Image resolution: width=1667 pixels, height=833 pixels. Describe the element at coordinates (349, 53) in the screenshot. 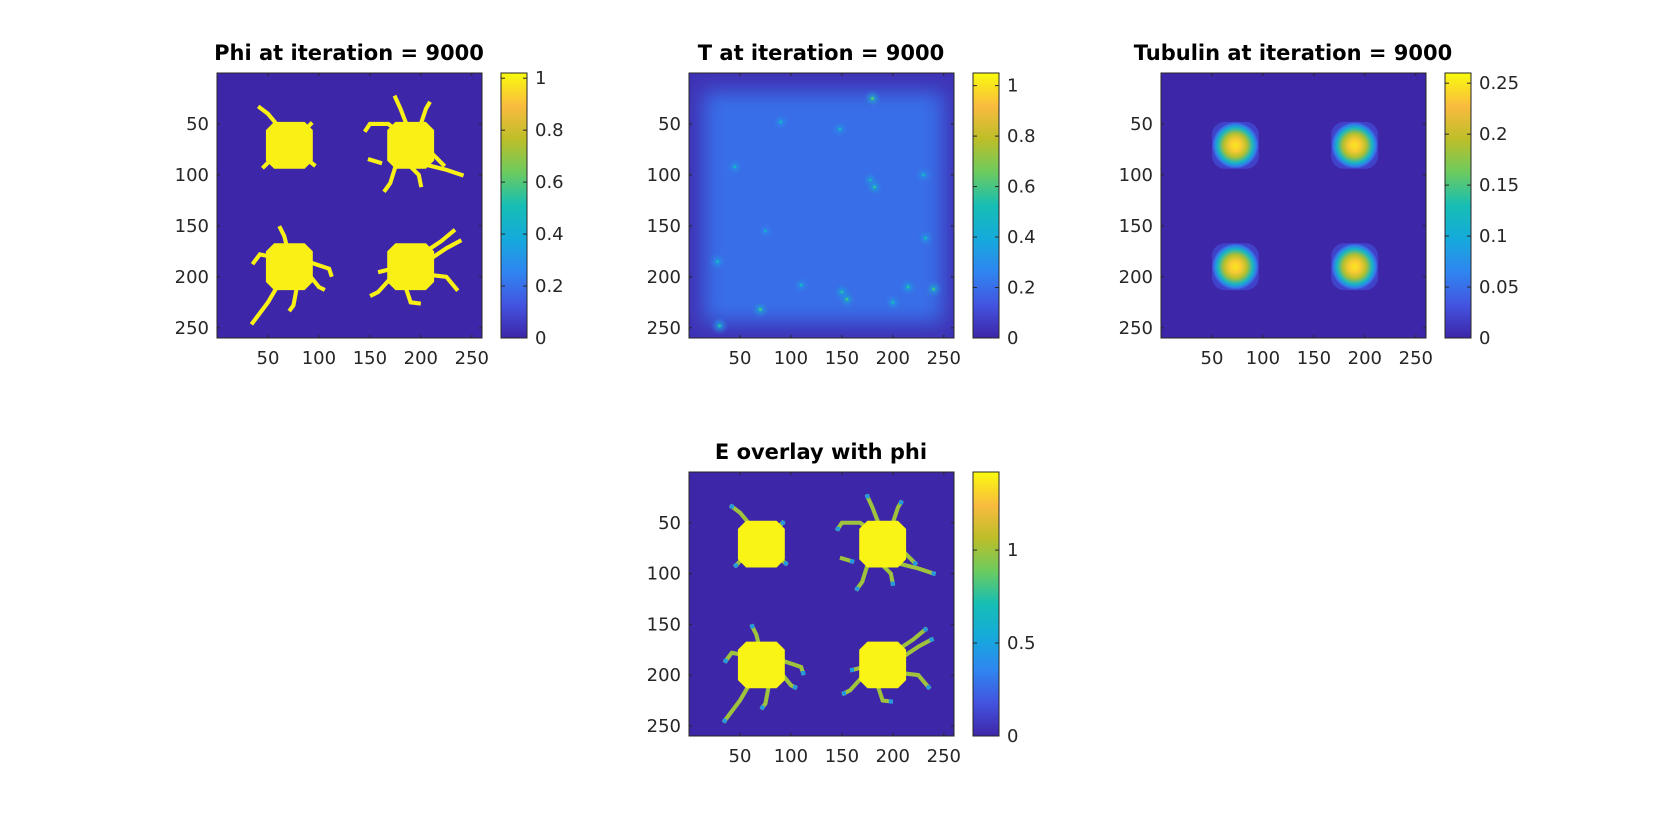

I see `chart-title: Phi at iteration = 9000` at that location.